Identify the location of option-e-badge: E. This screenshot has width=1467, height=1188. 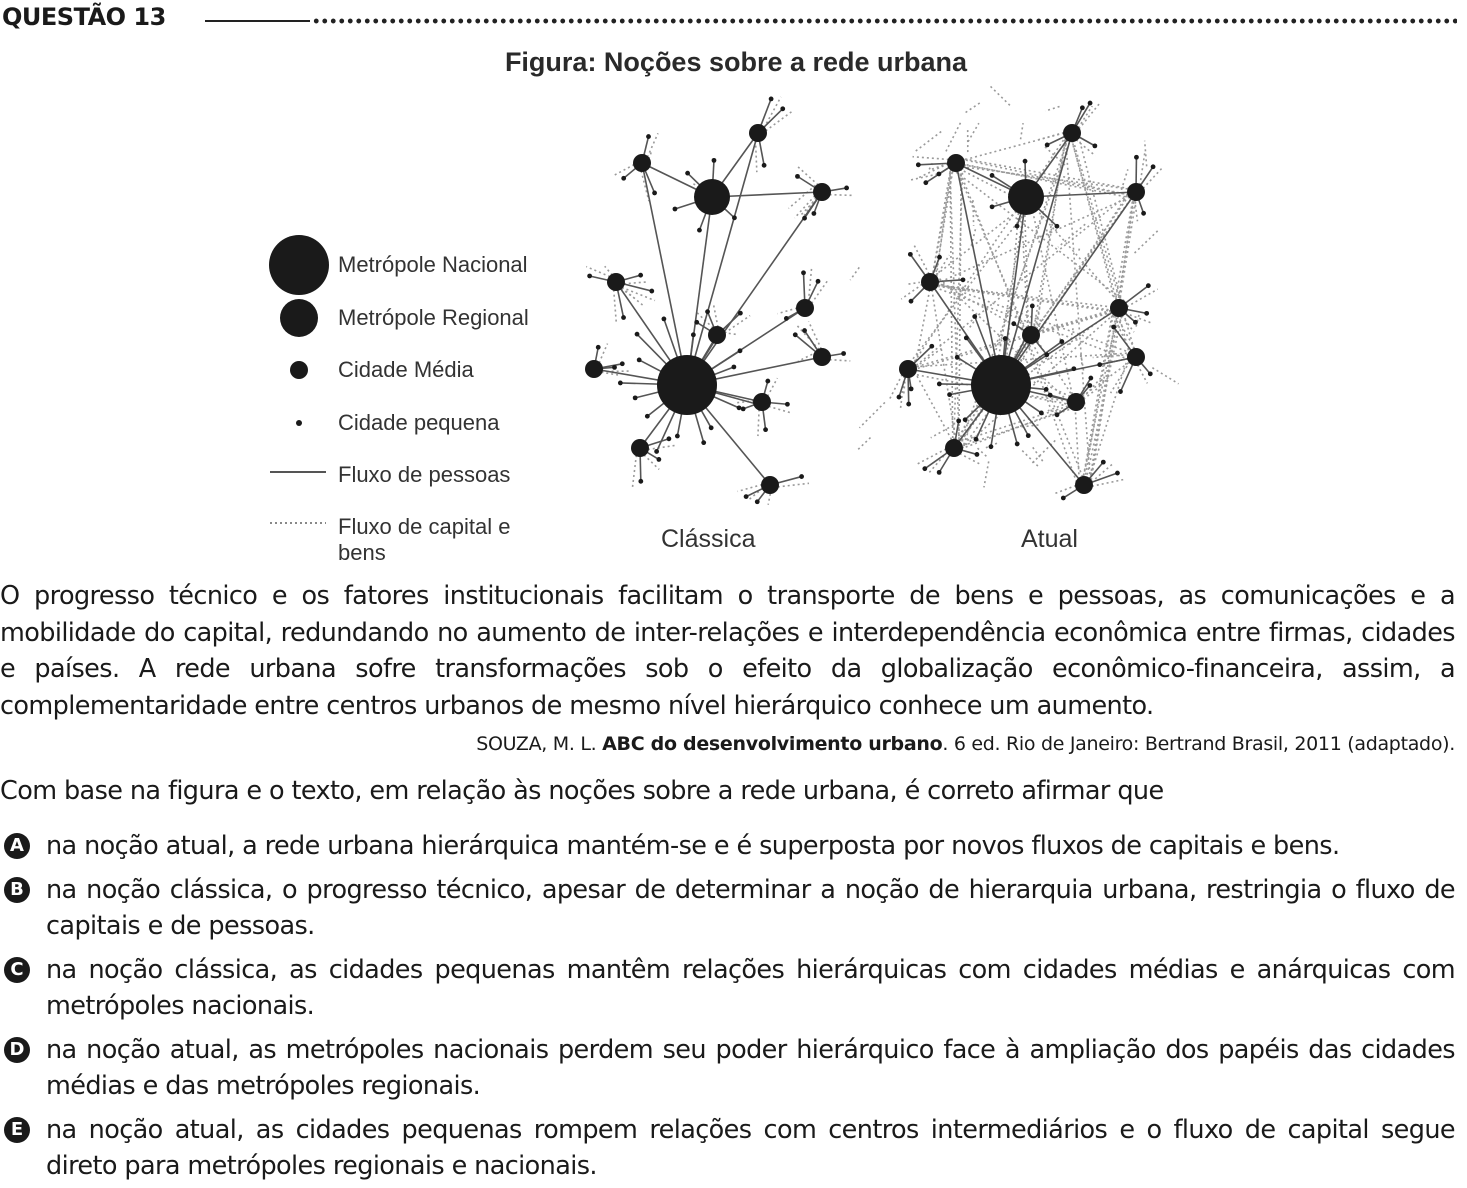
(17, 1130).